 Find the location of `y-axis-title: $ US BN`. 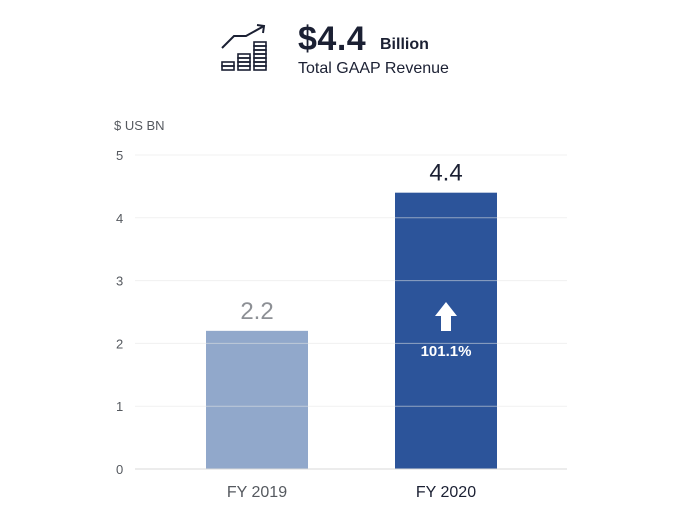

y-axis-title: $ US BN is located at coordinates (139, 125).